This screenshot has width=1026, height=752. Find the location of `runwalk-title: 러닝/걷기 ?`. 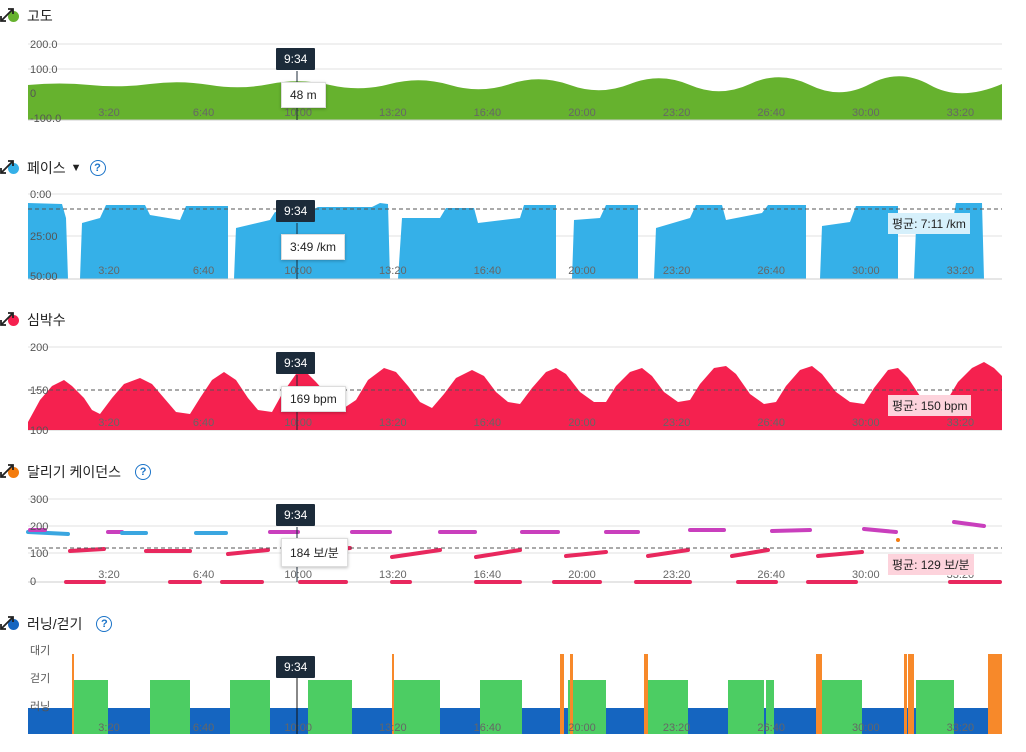

runwalk-title: 러닝/걷기 ? is located at coordinates (60, 624).